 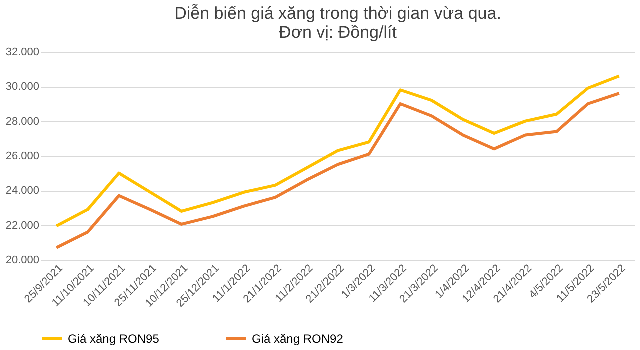 What do you see at coordinates (23, 87) in the screenshot?
I see `y-tick-label: 30.000` at bounding box center [23, 87].